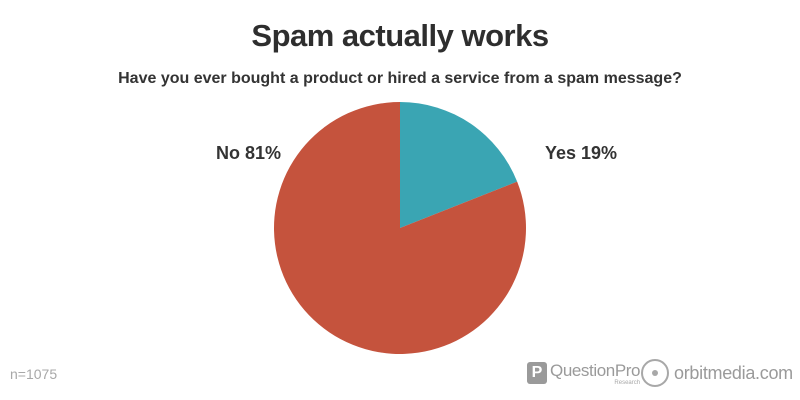  I want to click on questionpro-name: QuestionPro, so click(595, 370).